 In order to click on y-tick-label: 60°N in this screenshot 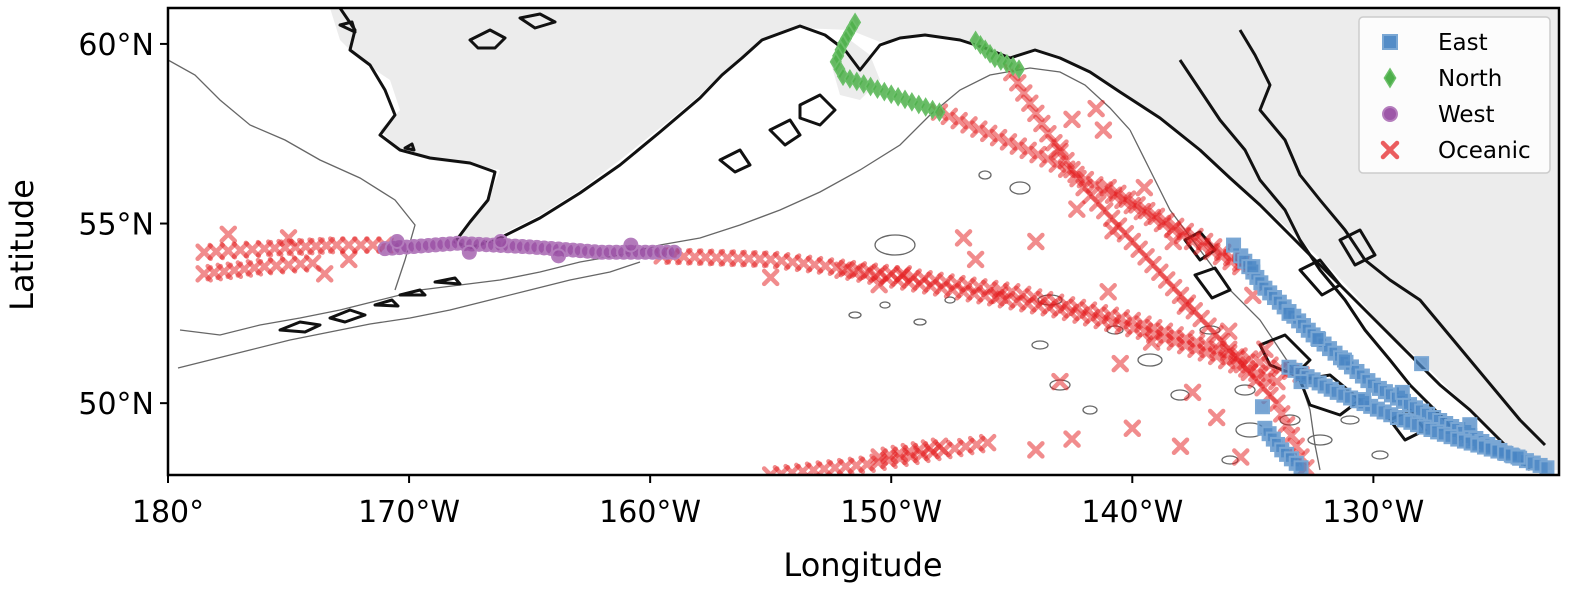, I will do `click(116, 45)`.